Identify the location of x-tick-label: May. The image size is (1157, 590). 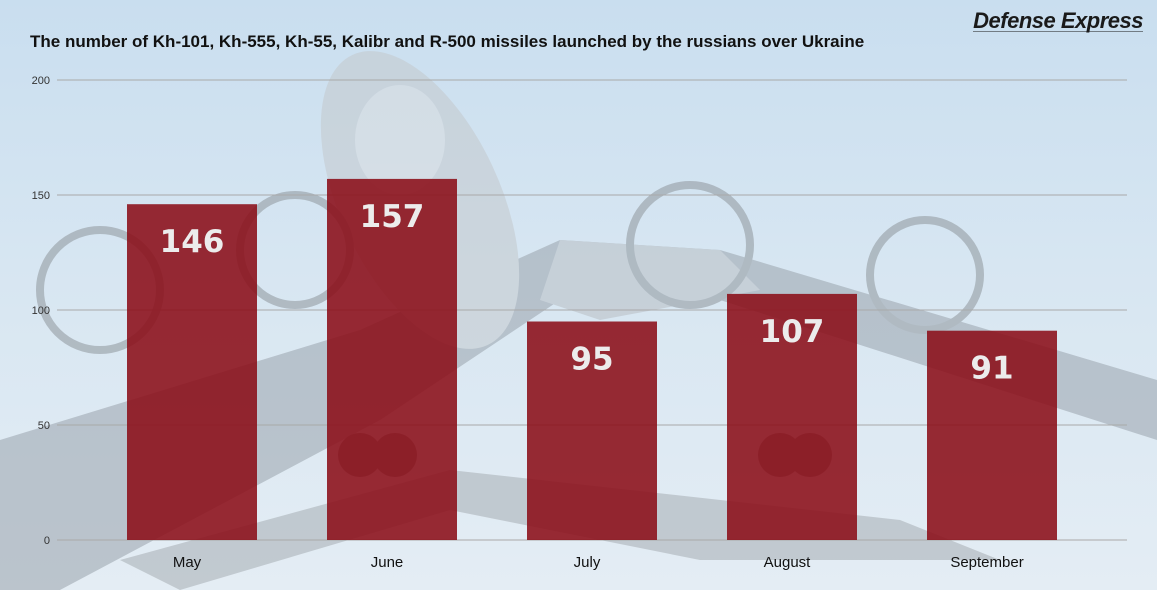
(187, 562).